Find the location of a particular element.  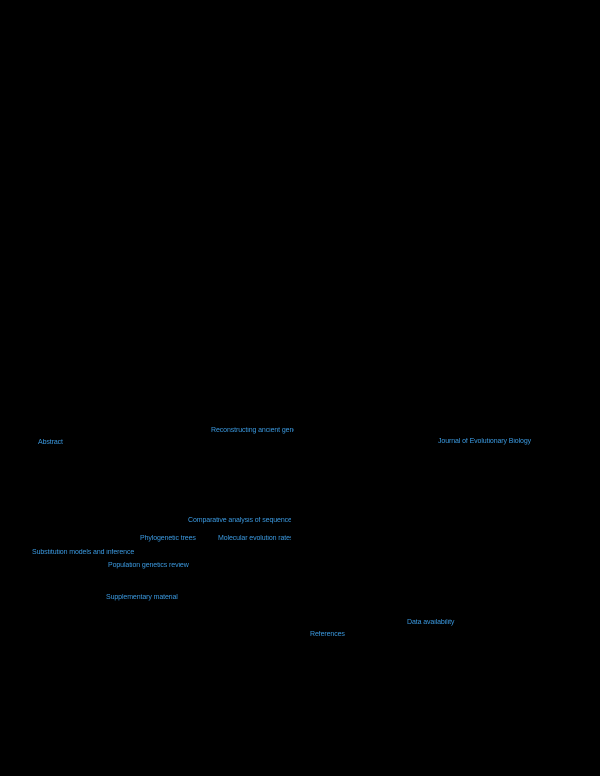

link-text: Comparative analysis of sequences is located at coordinates (239, 520).